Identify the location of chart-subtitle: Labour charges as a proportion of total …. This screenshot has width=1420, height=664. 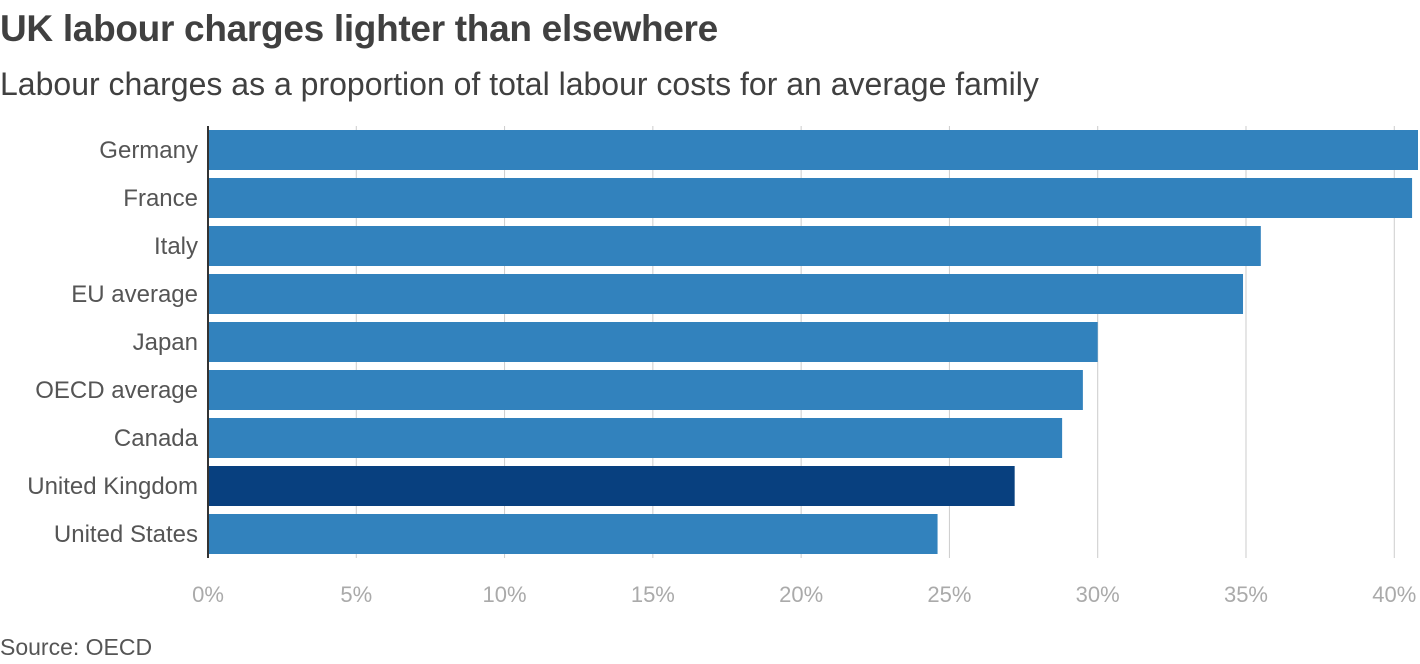
(519, 84).